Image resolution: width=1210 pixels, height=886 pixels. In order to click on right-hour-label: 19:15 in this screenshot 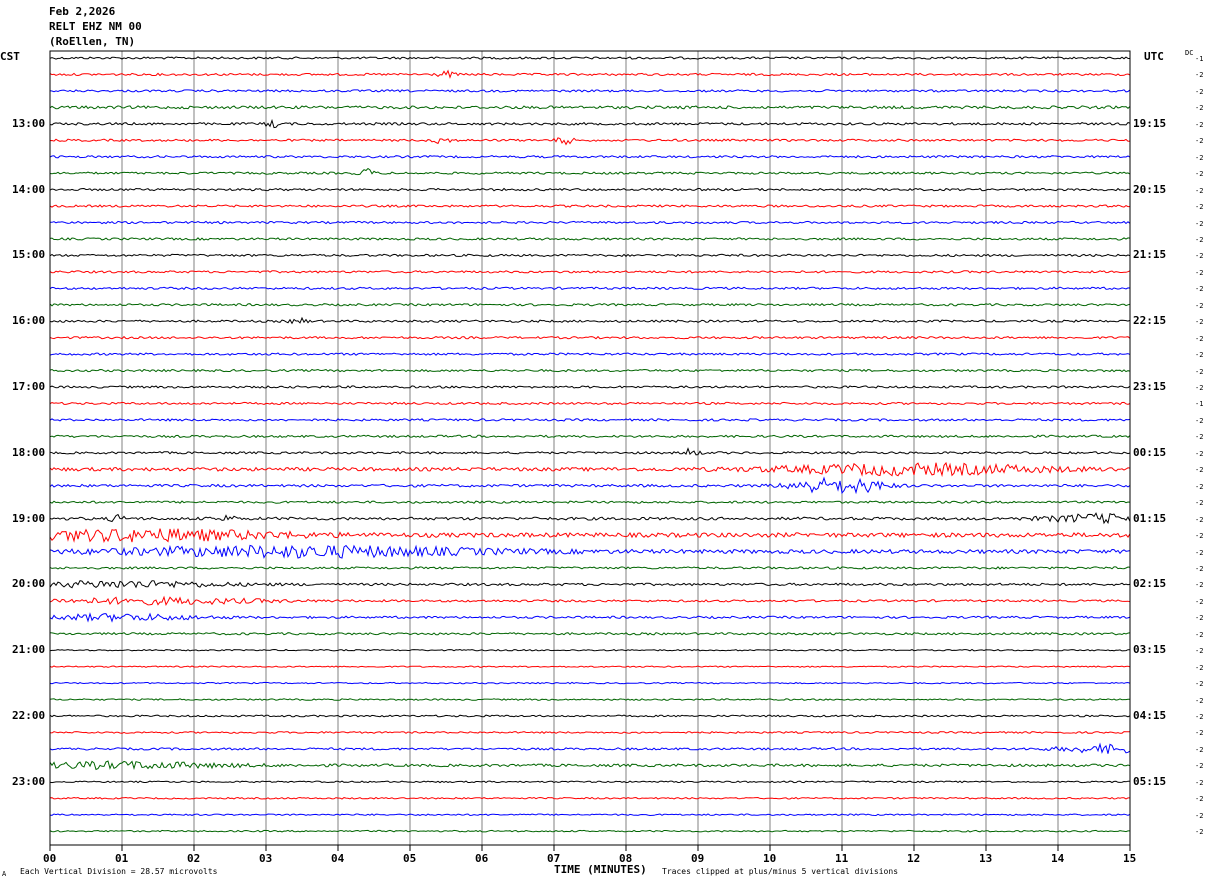, I will do `click(1150, 123)`.